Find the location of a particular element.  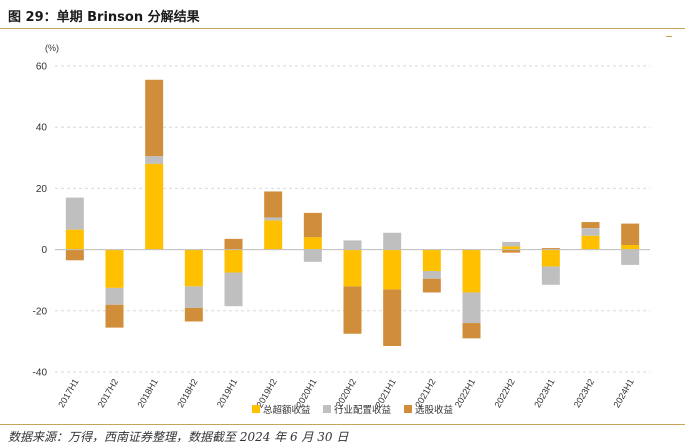

y-tick-label: 0 is located at coordinates (44, 250).